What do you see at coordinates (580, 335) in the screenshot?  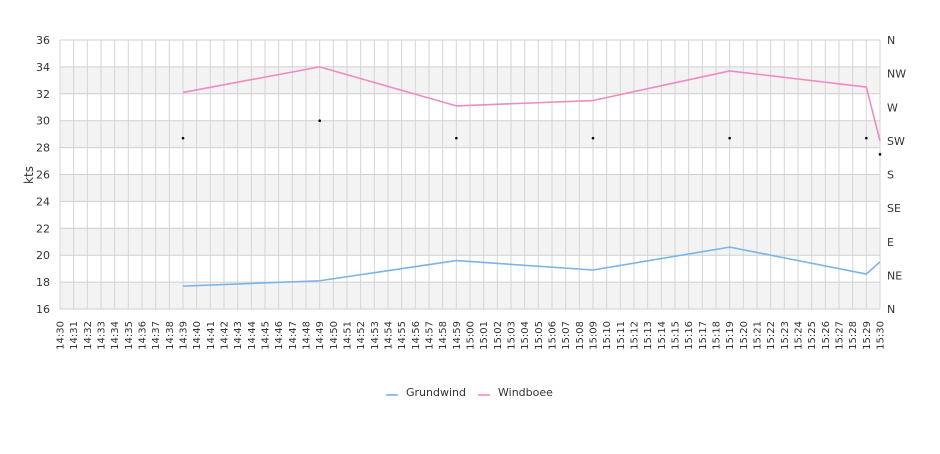 I see `x-tick-label: 15:08` at bounding box center [580, 335].